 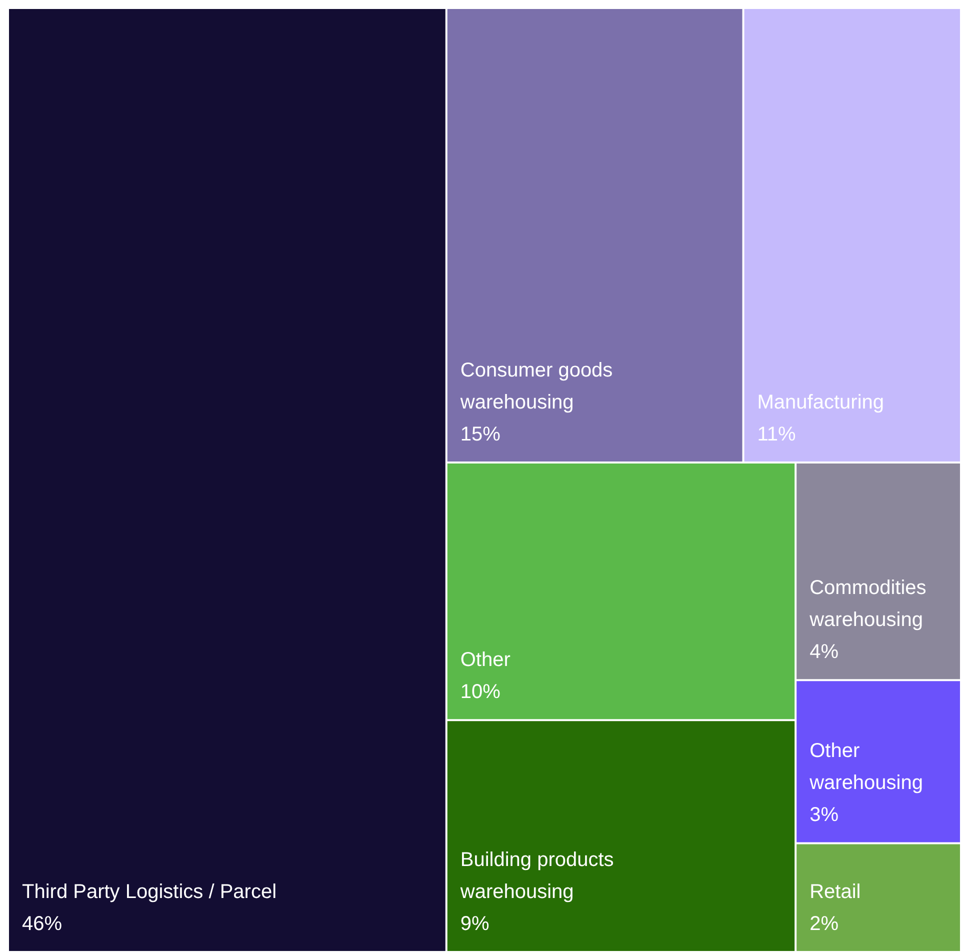 What do you see at coordinates (475, 924) in the screenshot?
I see `data-label: 9%` at bounding box center [475, 924].